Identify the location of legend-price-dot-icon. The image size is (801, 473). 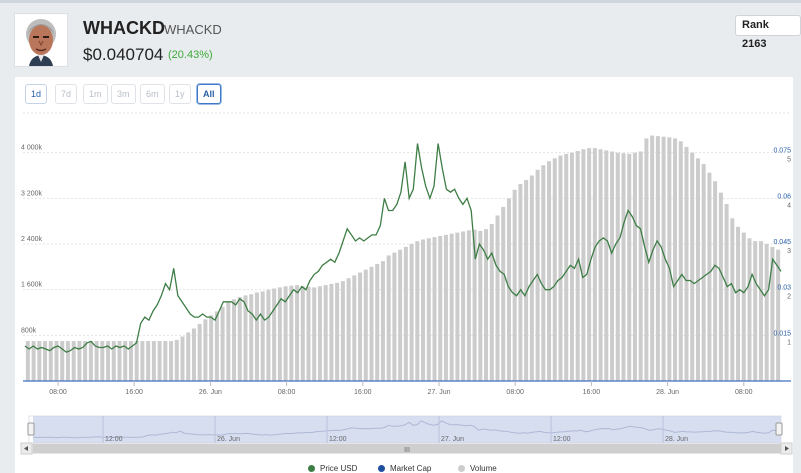
(311, 468).